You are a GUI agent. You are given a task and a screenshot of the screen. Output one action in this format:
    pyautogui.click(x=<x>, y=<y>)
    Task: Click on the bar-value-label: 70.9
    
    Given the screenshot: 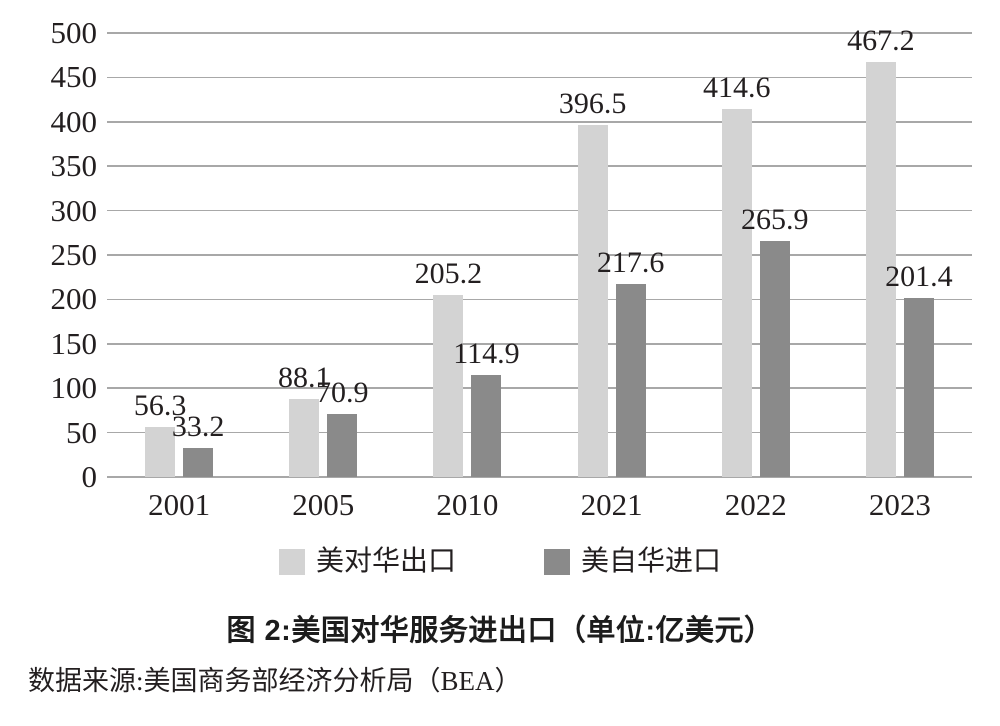 What is the action you would take?
    pyautogui.click(x=342, y=393)
    